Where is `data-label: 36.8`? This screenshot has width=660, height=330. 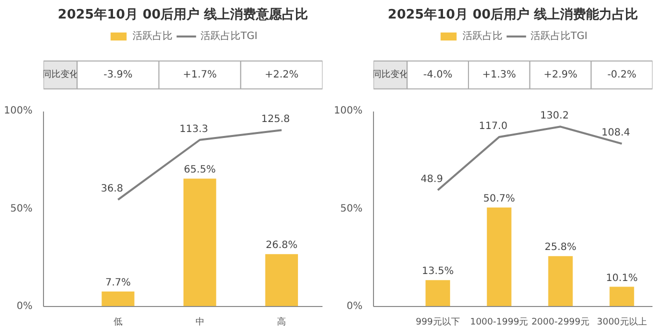 data-label: 36.8 is located at coordinates (112, 189).